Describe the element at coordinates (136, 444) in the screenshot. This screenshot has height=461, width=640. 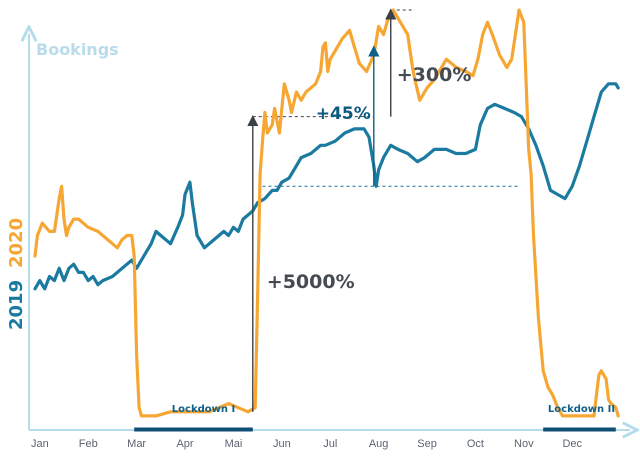
I see `x-tick-mar: Mar` at that location.